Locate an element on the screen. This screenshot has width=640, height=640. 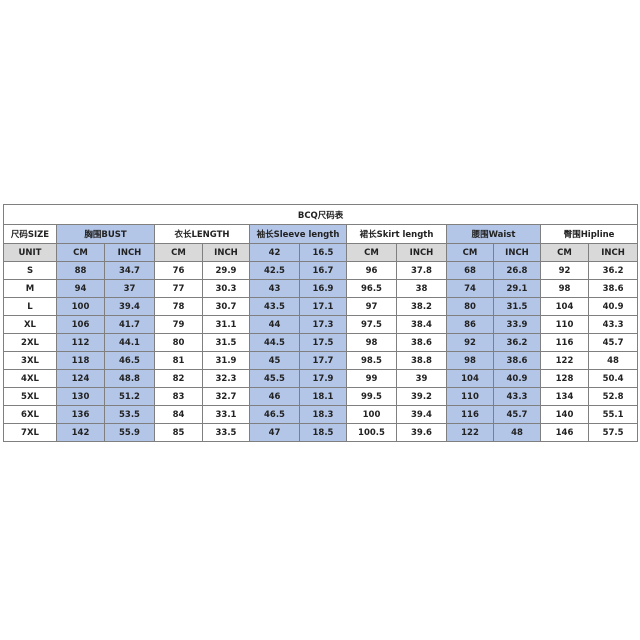
value-cell: 51.2 is located at coordinates (129, 396).